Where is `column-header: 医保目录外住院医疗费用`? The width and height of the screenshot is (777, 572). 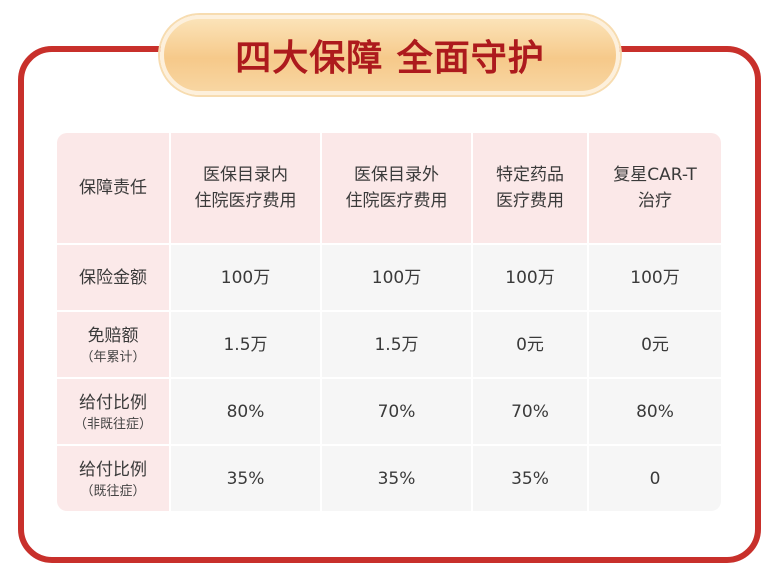
column-header: 医保目录外住院医疗费用 is located at coordinates (396, 188).